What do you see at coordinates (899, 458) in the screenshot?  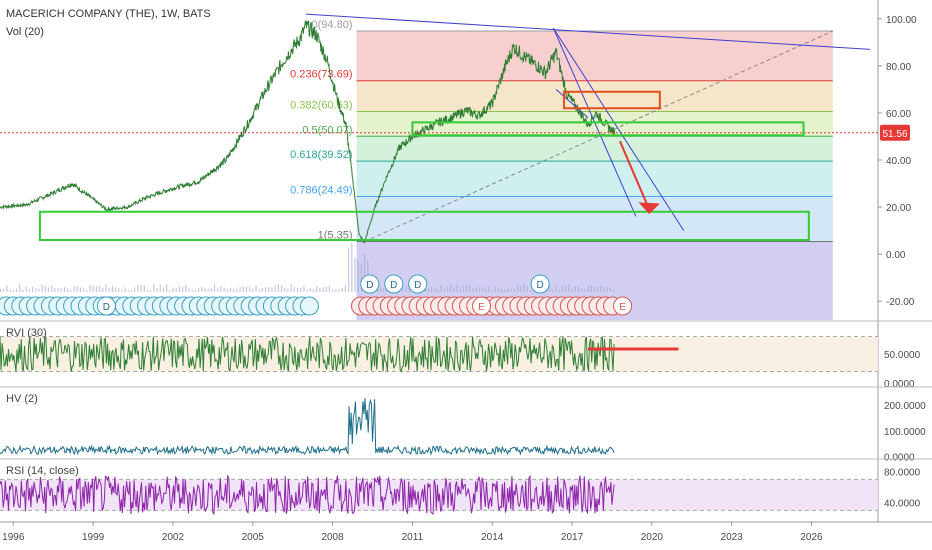 I see `panel-axis-tick: 0.0000` at bounding box center [899, 458].